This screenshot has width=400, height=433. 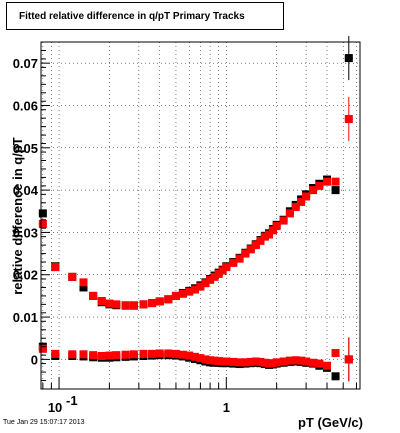 What do you see at coordinates (55, 407) in the screenshot?
I see `x-tick-label: 10` at bounding box center [55, 407].